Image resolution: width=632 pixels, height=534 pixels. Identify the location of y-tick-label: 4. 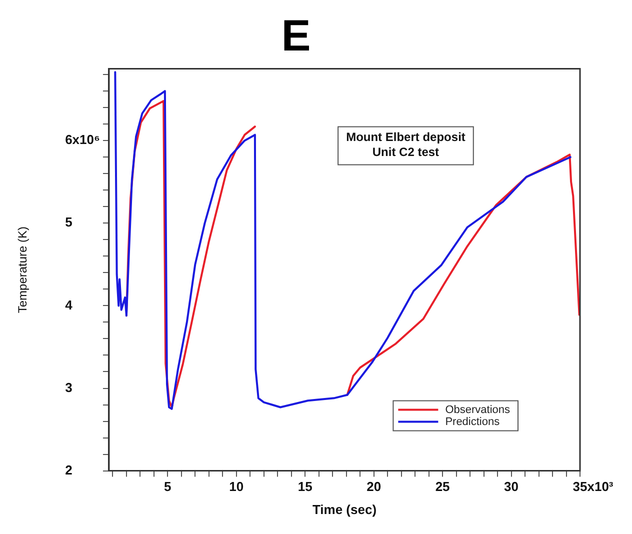
(69, 304).